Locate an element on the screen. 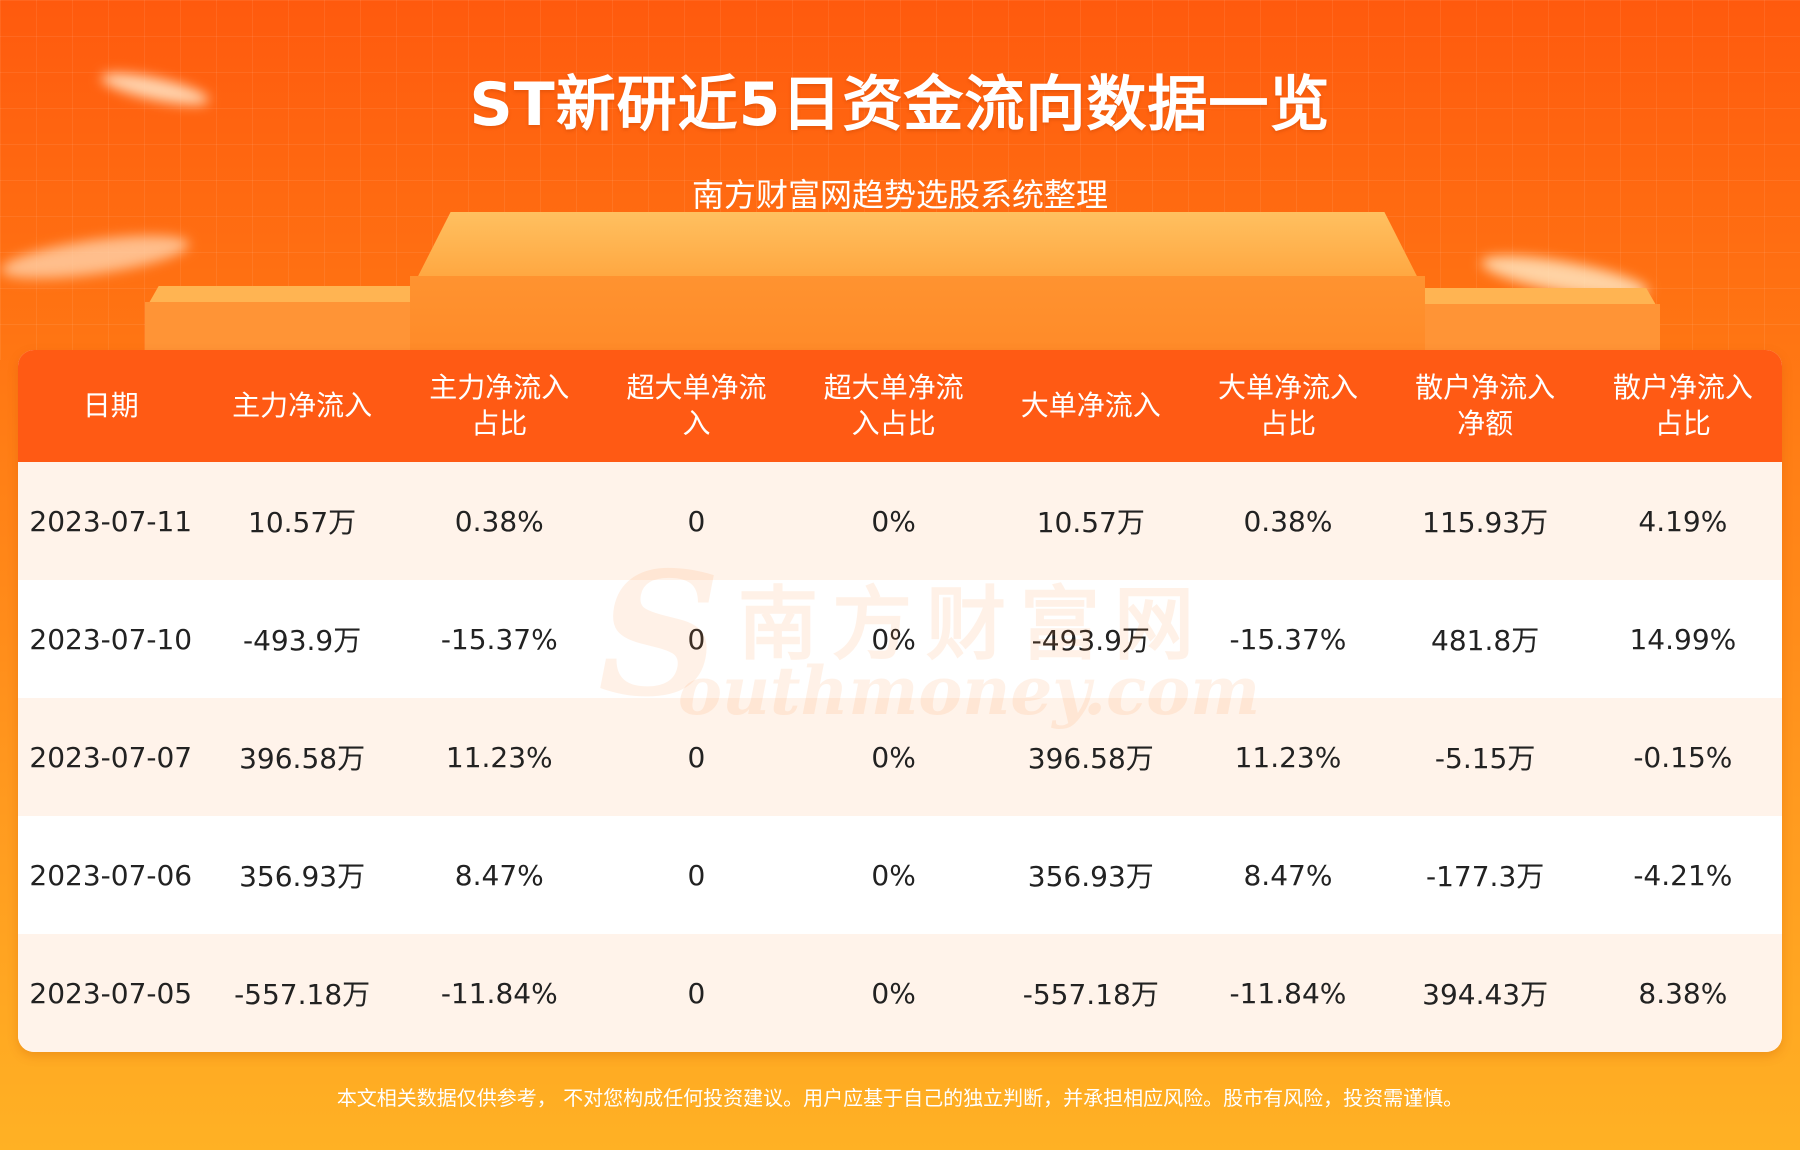 The image size is (1800, 1150). value-cell: 394.43万 is located at coordinates (1485, 994).